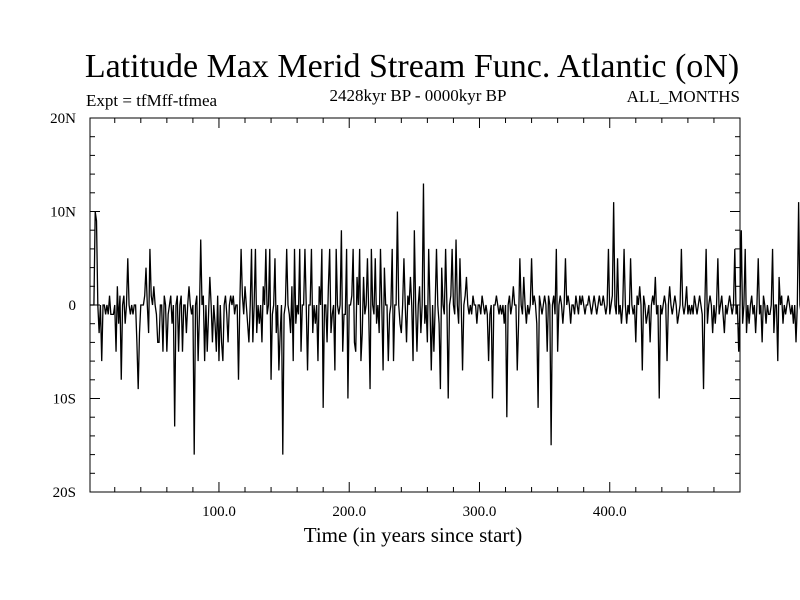 This screenshot has height=600, width=800. What do you see at coordinates (219, 512) in the screenshot?
I see `x-tick-label: 100.0` at bounding box center [219, 512].